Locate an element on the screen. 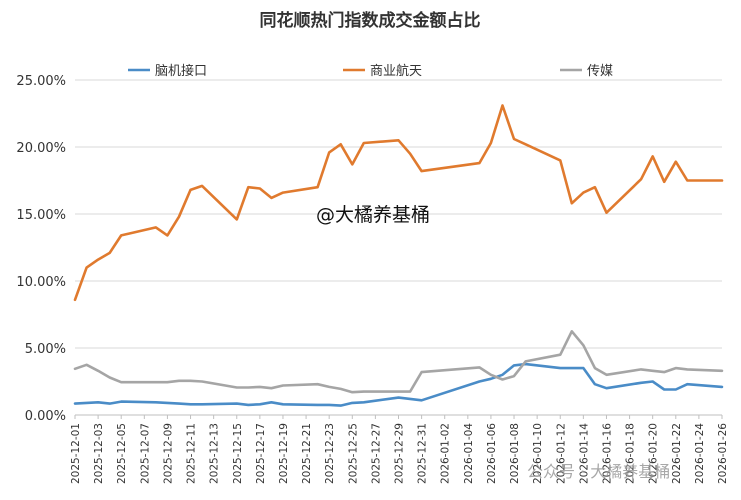  x-tick-label: 2025-12-23 is located at coordinates (330, 453).